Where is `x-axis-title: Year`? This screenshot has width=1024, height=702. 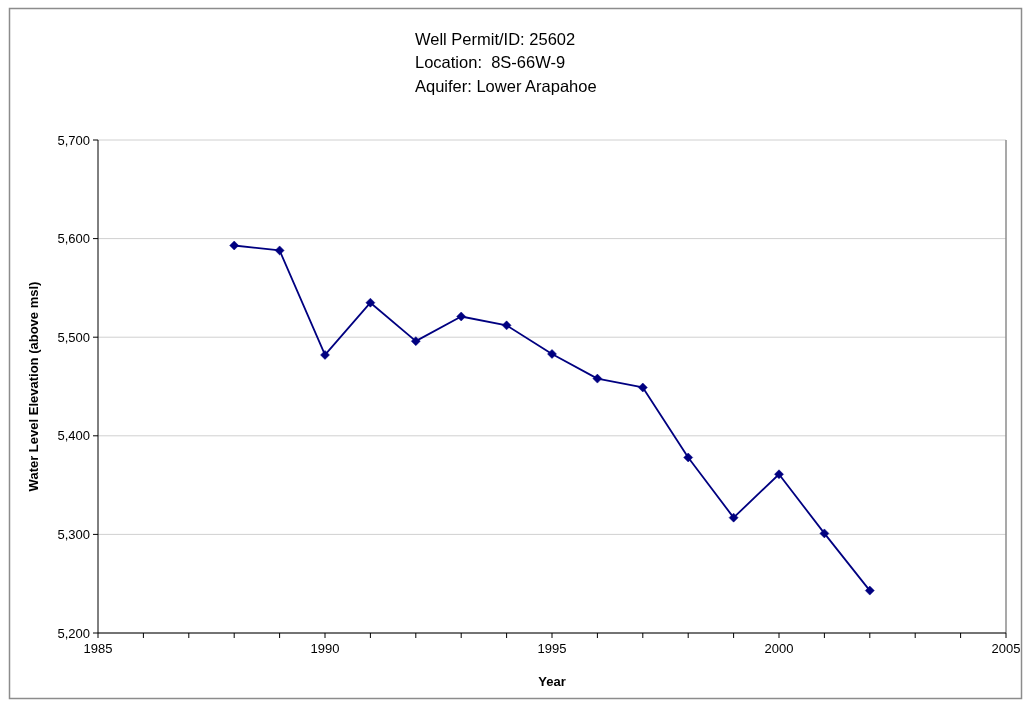
x-axis-title: Year is located at coordinates (552, 681).